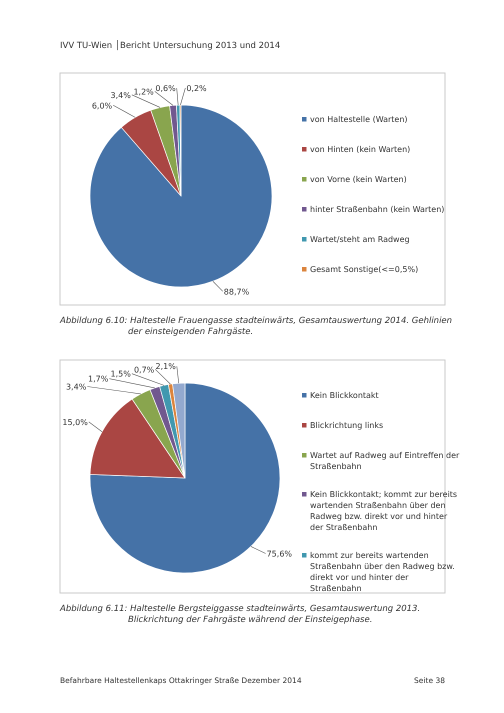  I want to click on legend-label: von Hinten (kein Warten), so click(360, 149).